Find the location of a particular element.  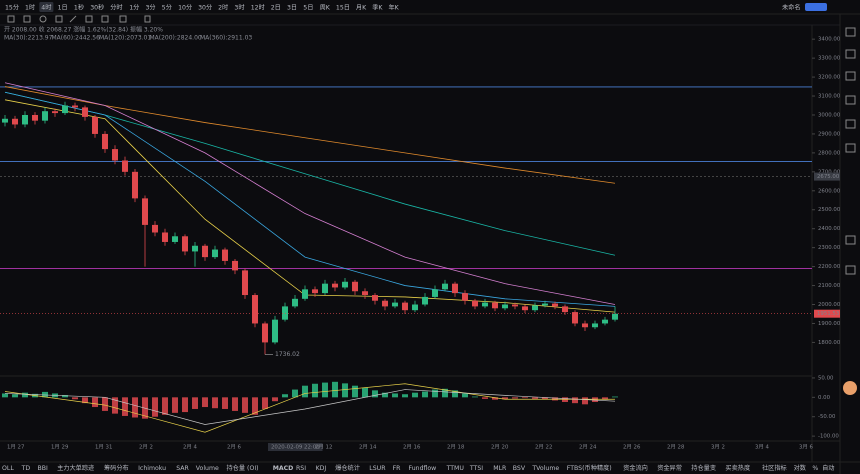

timeframe-tab: 30分 is located at coordinates (205, 8).